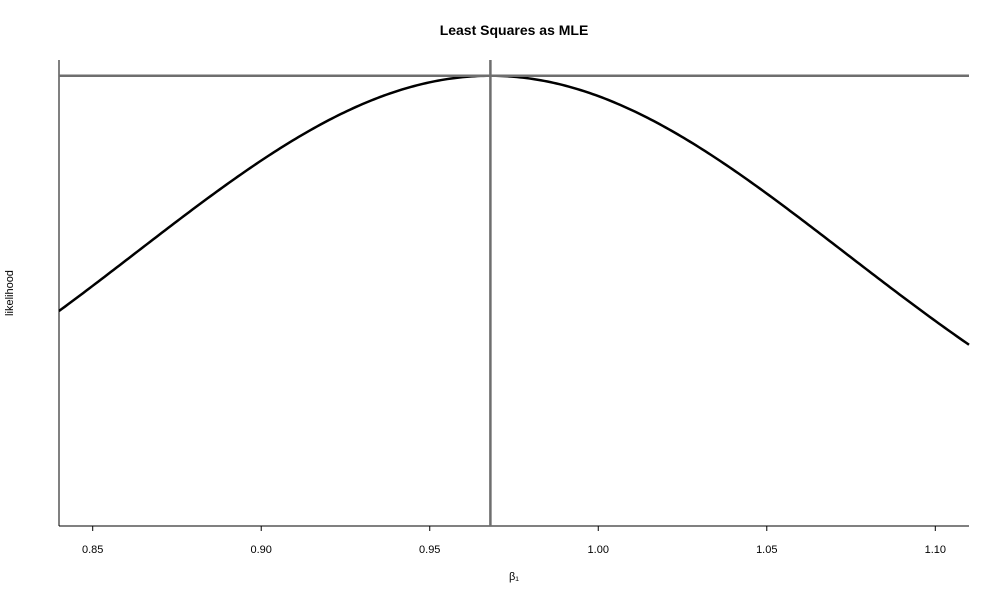 This screenshot has height=600, width=1000. What do you see at coordinates (598, 550) in the screenshot?
I see `x-tick-label: 1.00` at bounding box center [598, 550].